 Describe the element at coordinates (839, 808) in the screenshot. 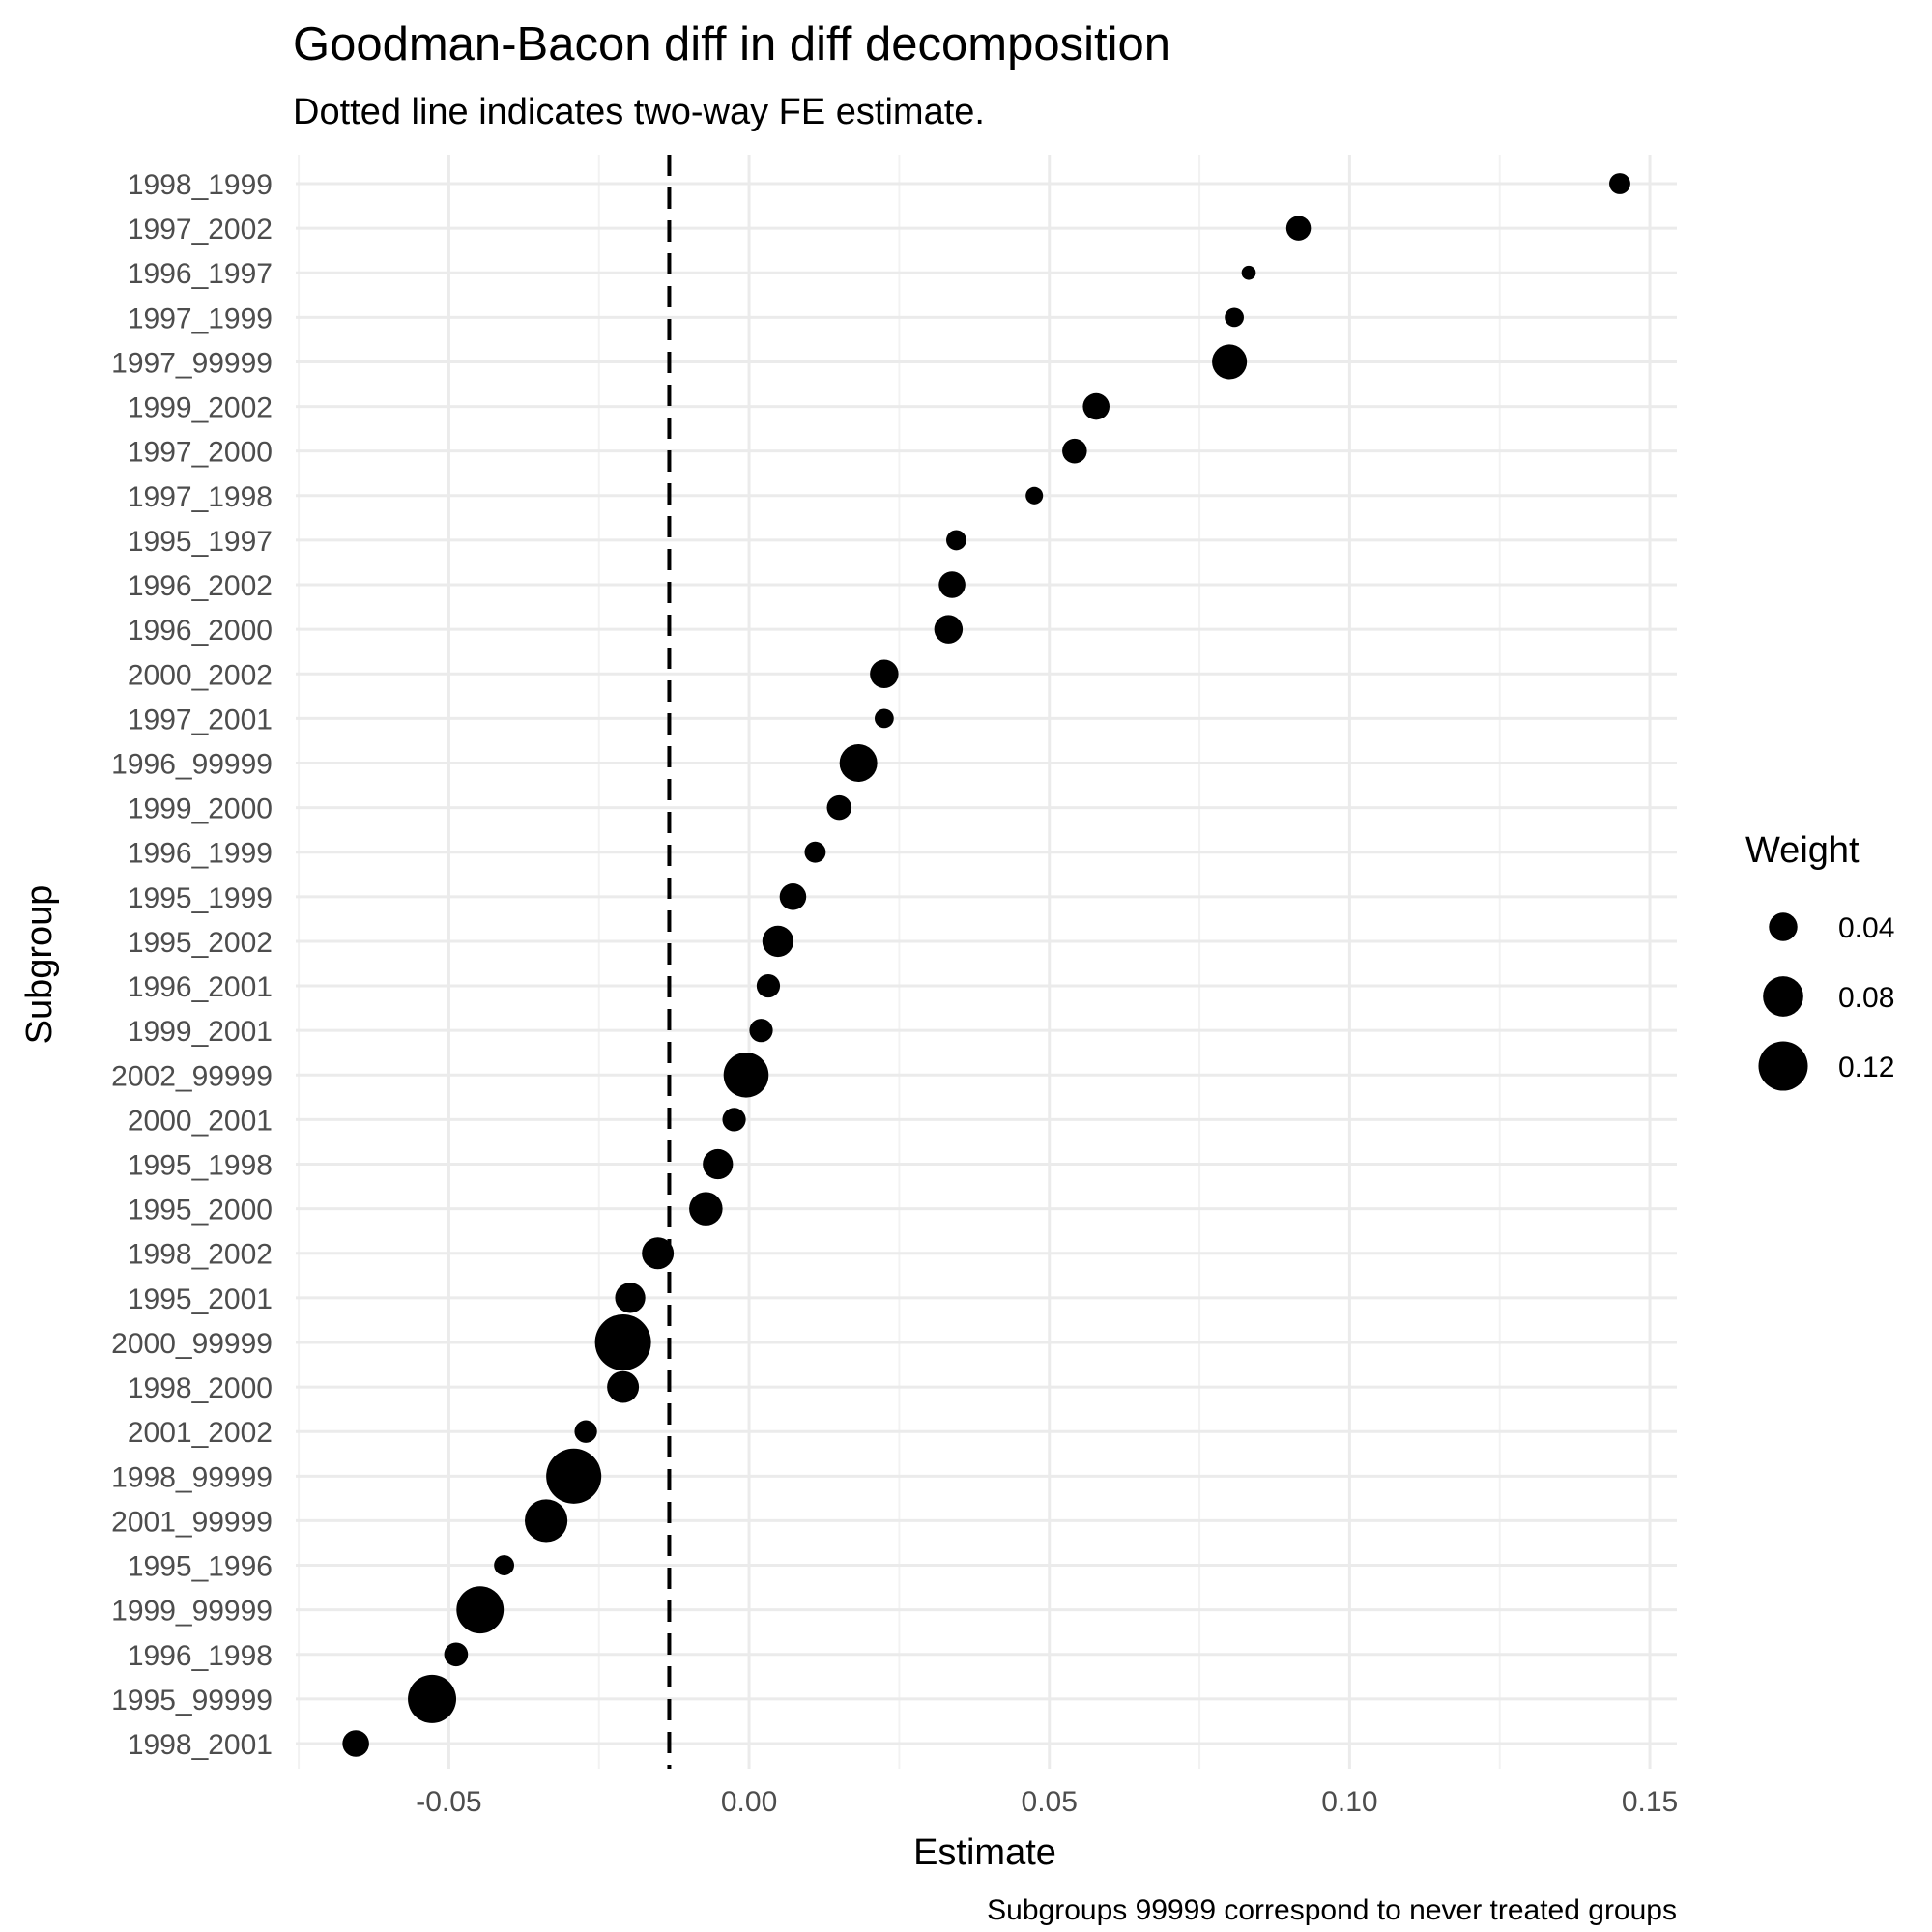

I see `point-1999_2000` at that location.